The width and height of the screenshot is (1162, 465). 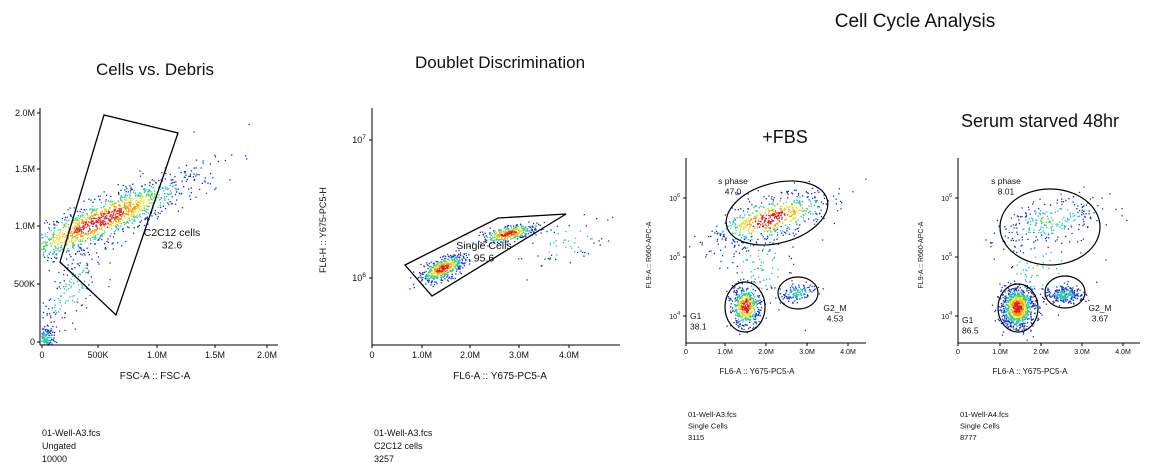 What do you see at coordinates (25, 113) in the screenshot?
I see `y-tick-label: 2.0M` at bounding box center [25, 113].